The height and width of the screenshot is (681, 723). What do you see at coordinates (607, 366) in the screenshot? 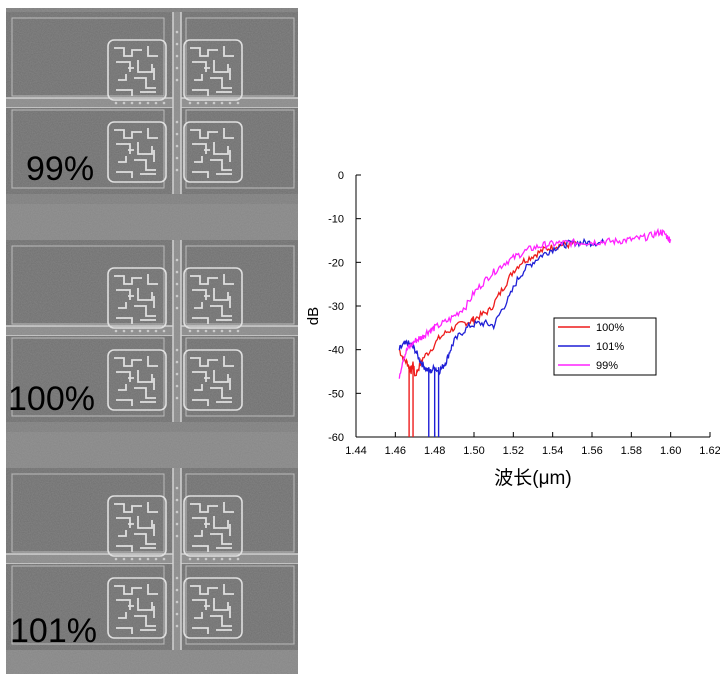
I see `legend-label-99: 99%` at bounding box center [607, 366].